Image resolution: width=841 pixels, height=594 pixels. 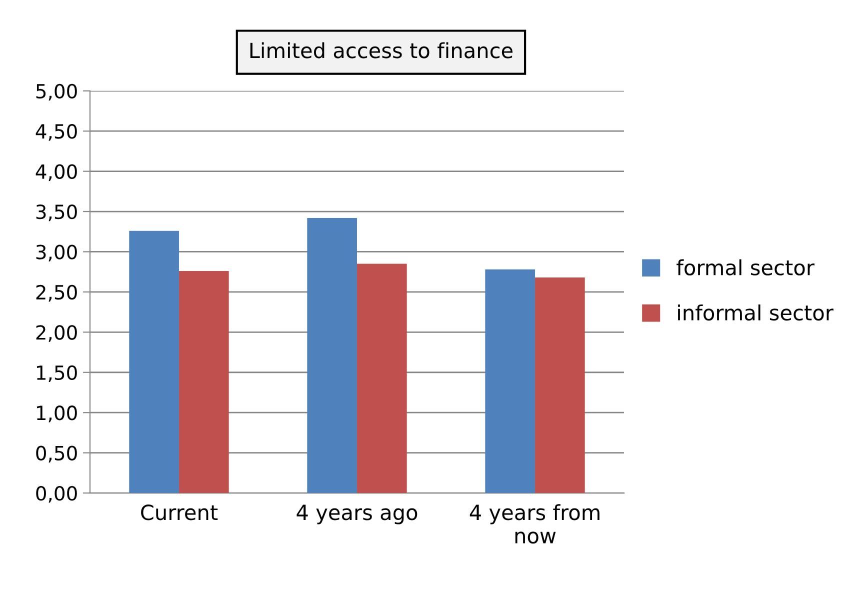 What do you see at coordinates (56, 454) in the screenshot?
I see `y-tick-label: 0,50` at bounding box center [56, 454].